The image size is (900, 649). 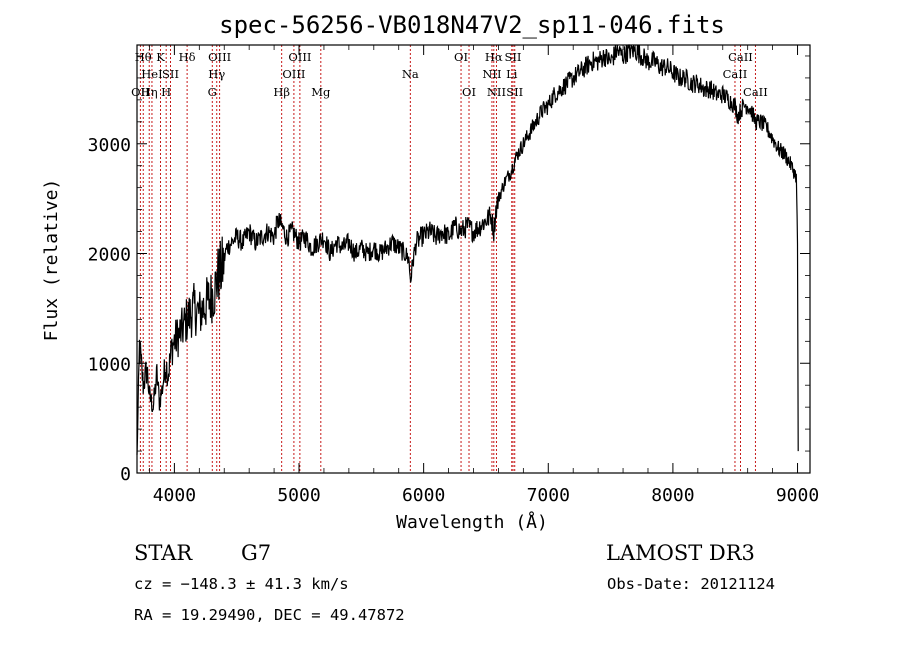 What do you see at coordinates (691, 584) in the screenshot?
I see `observation-date: Obs-Date: 20121124` at bounding box center [691, 584].